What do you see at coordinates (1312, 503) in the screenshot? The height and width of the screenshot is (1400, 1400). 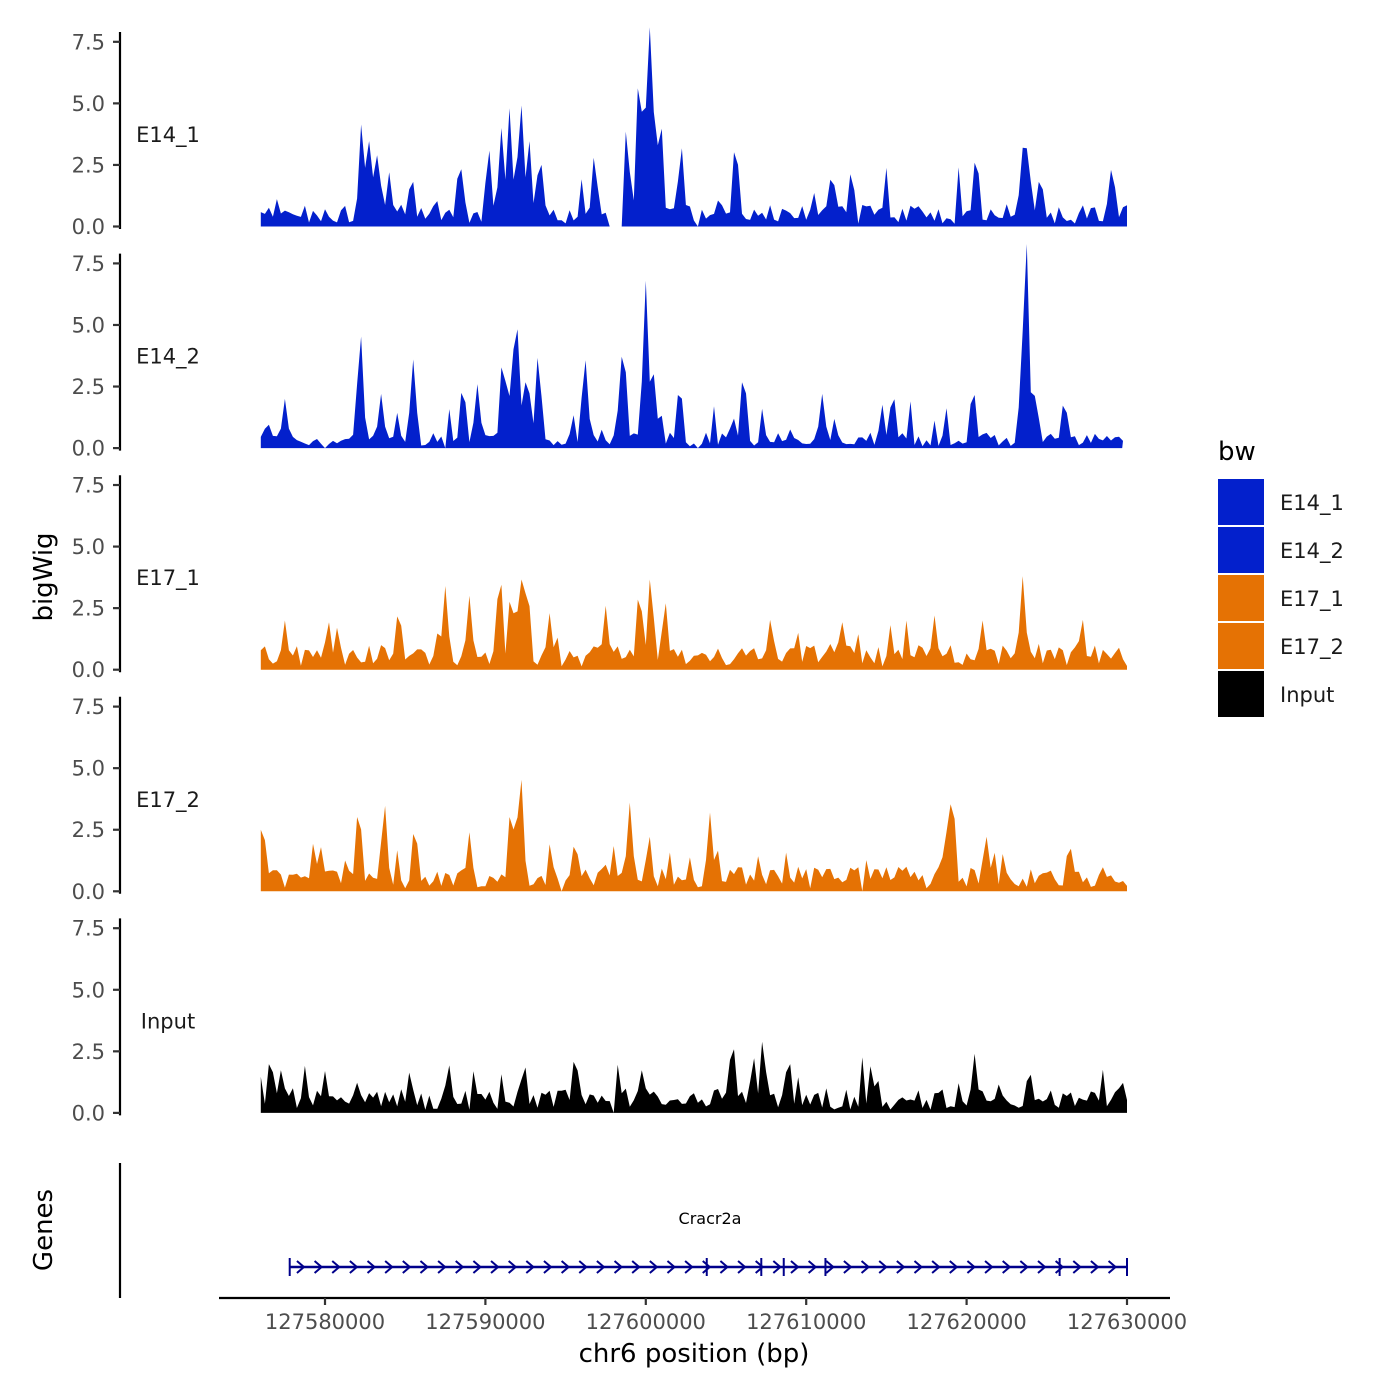 I see `legend-label-E14_1: E14_1` at bounding box center [1312, 503].